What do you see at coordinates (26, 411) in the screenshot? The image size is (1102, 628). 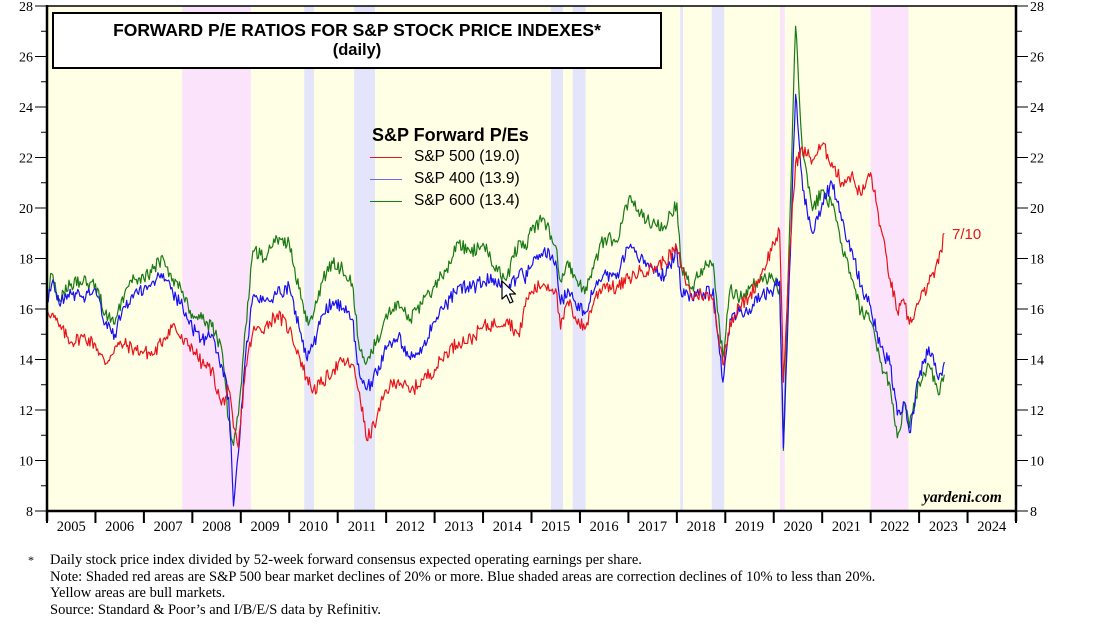 I see `y-tick-label-left: 12` at bounding box center [26, 411].